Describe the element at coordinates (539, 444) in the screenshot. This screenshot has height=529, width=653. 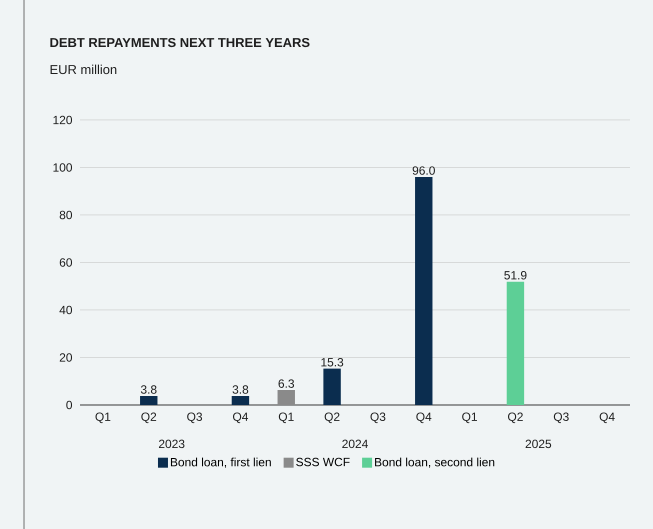
I see `text: 2025` at that location.